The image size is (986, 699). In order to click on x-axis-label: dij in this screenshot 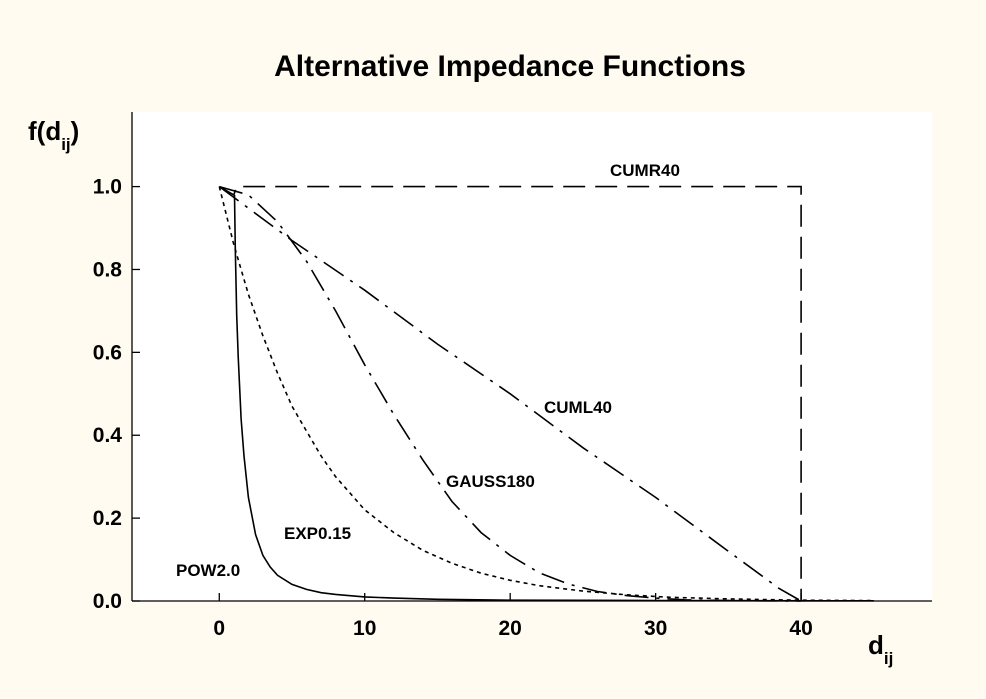, I will do `click(880, 649)`.